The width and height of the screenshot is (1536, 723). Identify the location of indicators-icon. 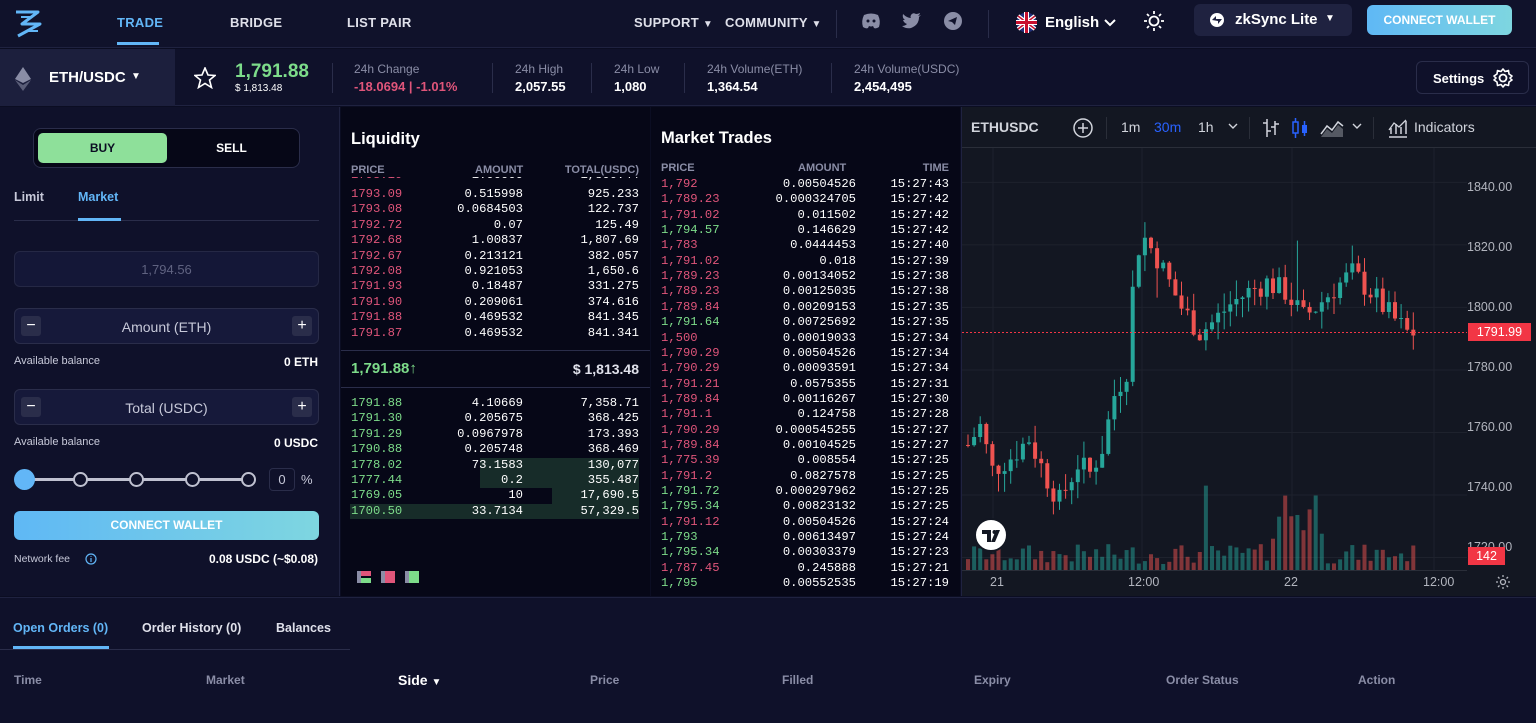
(1398, 128).